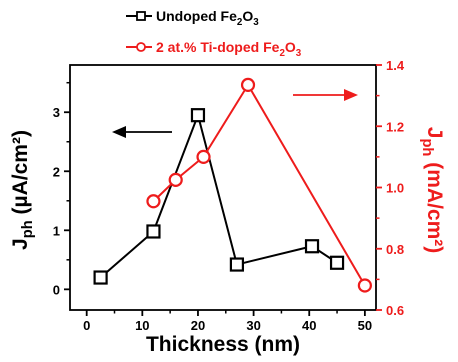 The image size is (458, 362). What do you see at coordinates (214, 33) in the screenshot?
I see `legend: Undoped Fe2O3 2 at.% Ti-doped Fe2O3` at bounding box center [214, 33].